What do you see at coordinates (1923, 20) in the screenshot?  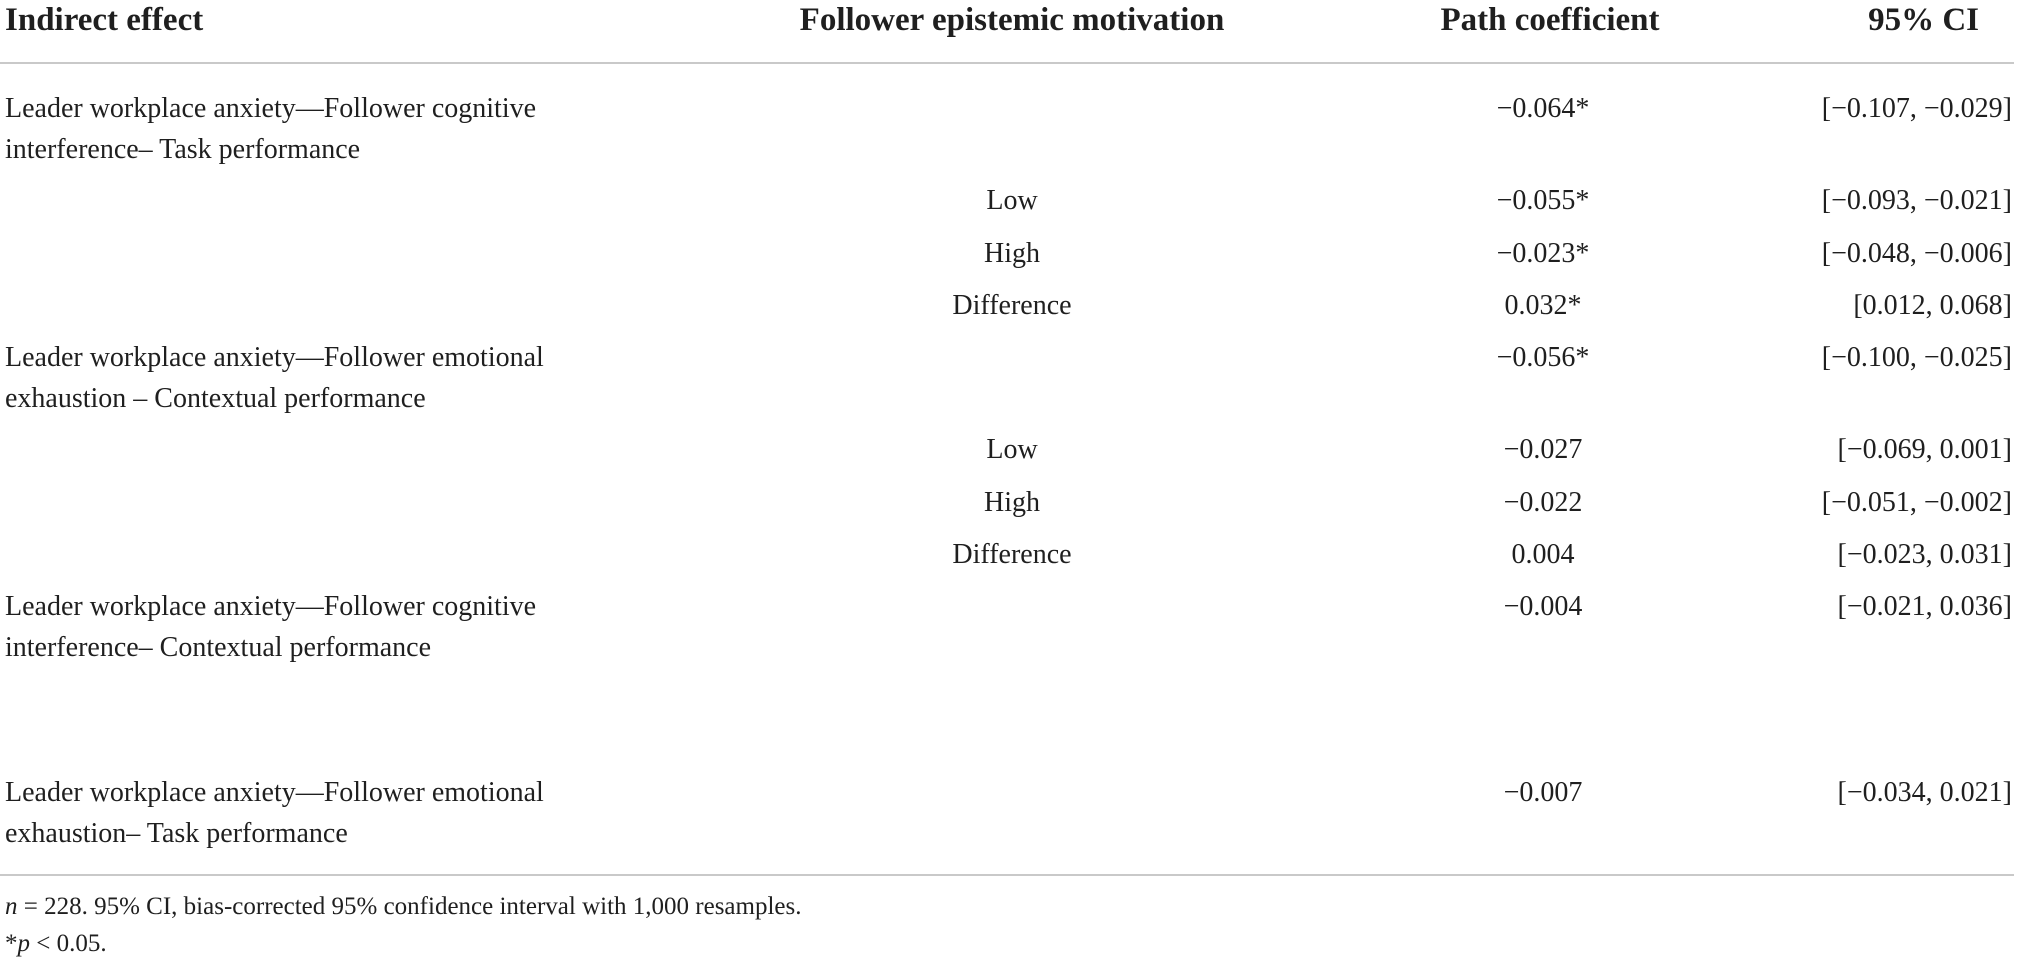 I see `header-95-ci: 95% CI` at bounding box center [1923, 20].